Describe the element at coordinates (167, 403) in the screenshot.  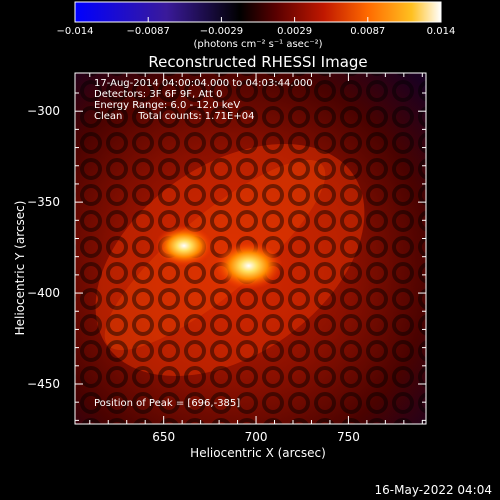
I see `peak-position-text: Position of Peak = [696,-385]` at that location.